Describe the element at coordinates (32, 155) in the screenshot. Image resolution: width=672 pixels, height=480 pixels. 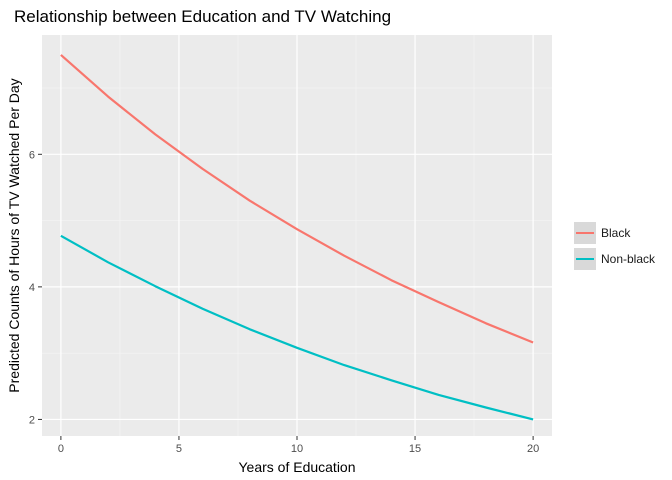
I see `y-tick-label: 6` at that location.